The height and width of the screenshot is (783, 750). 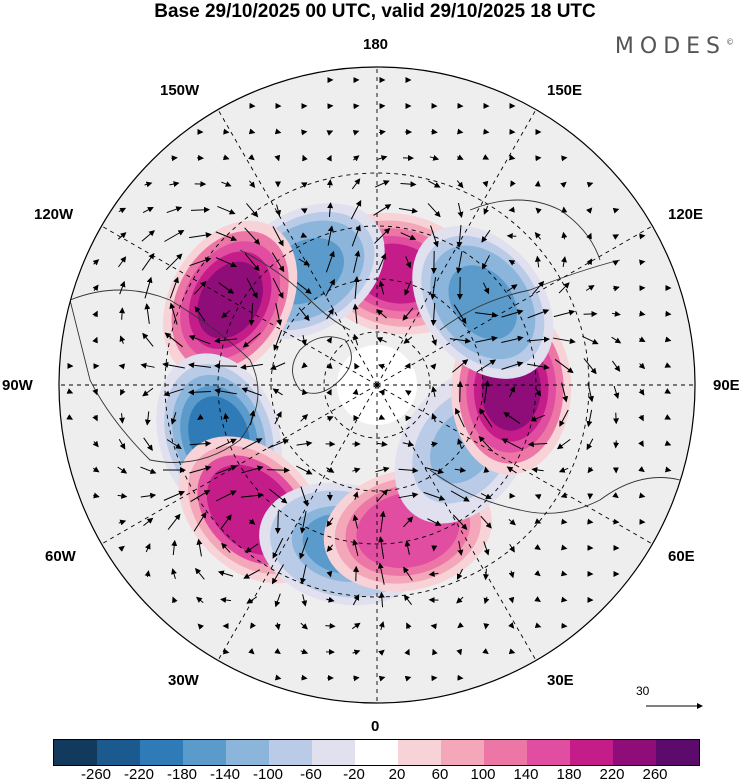 What do you see at coordinates (674, 46) in the screenshot?
I see `modes-logo: MODES©` at bounding box center [674, 46].